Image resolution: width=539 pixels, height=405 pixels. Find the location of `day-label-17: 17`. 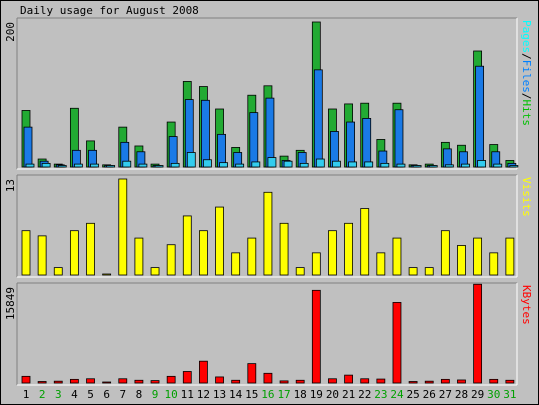

day-label-17: 17 is located at coordinates (283, 394).